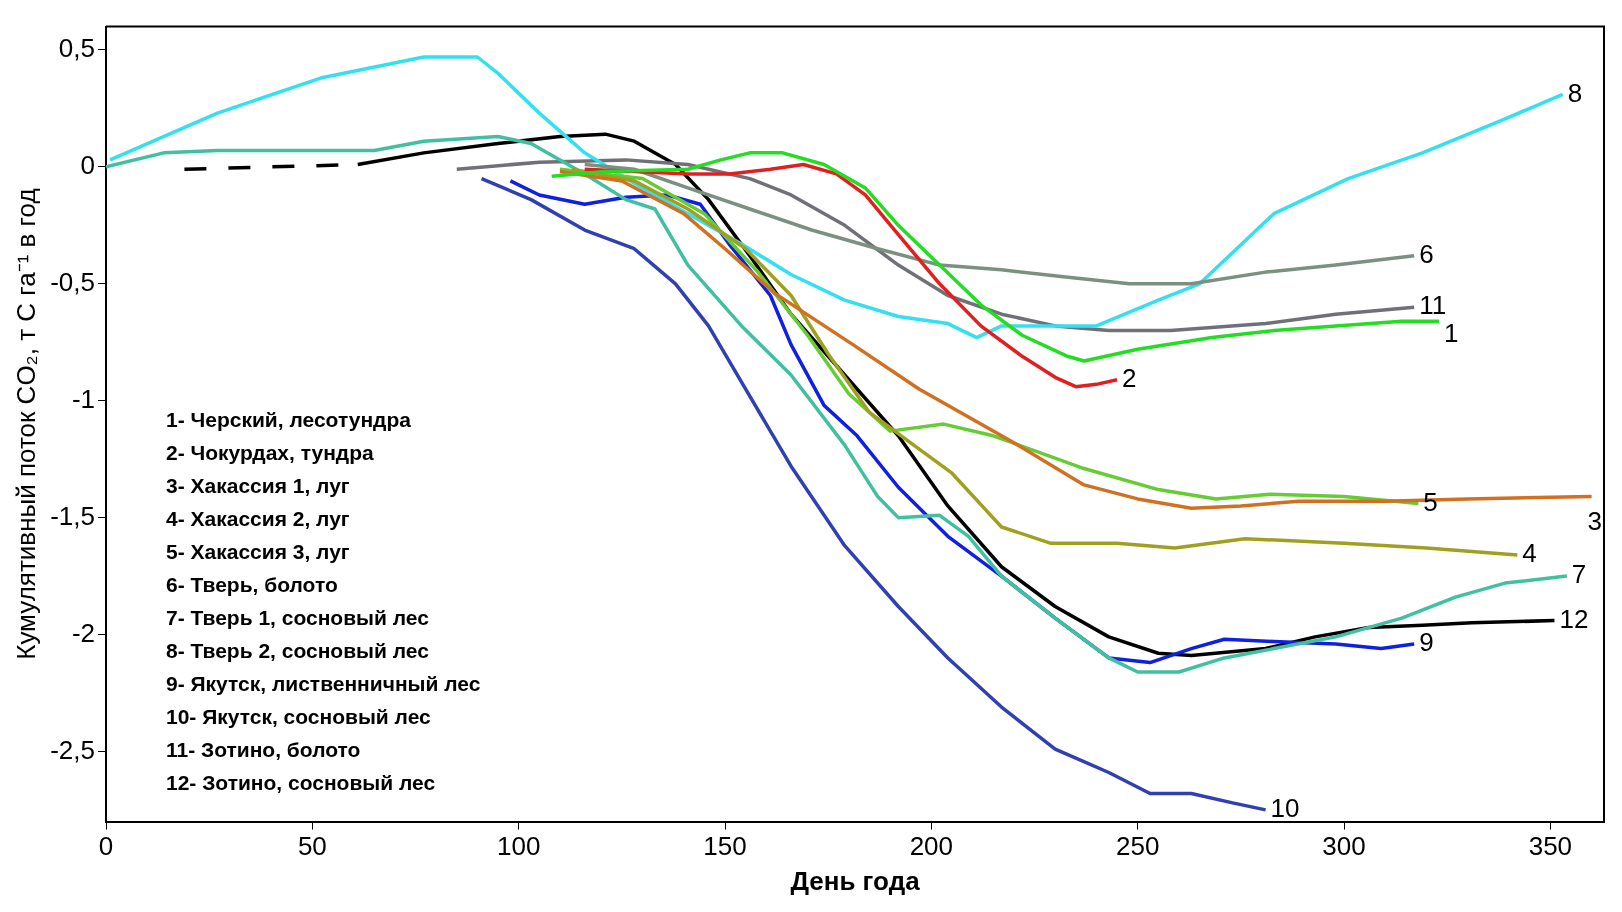 Image resolution: width=1622 pixels, height=912 pixels. Describe the element at coordinates (298, 617) in the screenshot. I see `annotation: 7- Тверь 1, сосновый лес` at that location.